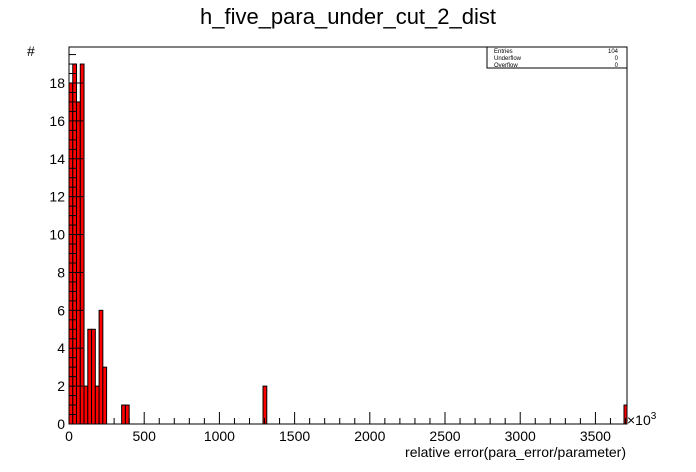 The image size is (696, 472). What do you see at coordinates (57, 121) in the screenshot?
I see `y-tick-label: 16` at bounding box center [57, 121].